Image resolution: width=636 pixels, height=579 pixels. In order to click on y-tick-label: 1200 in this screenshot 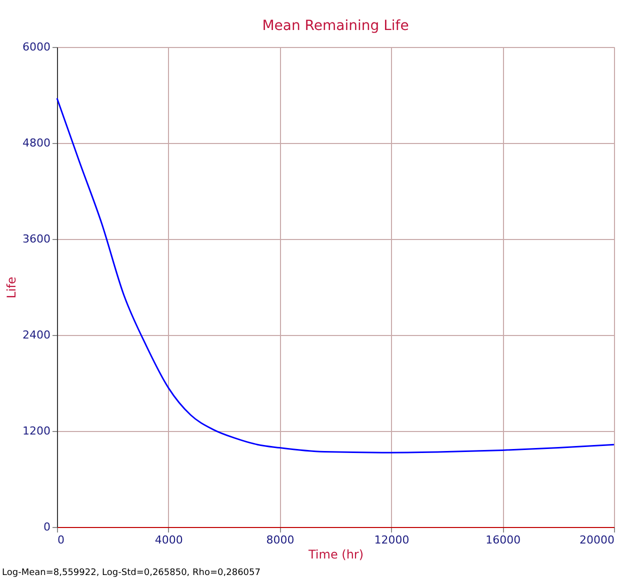, I will do `click(36, 431)`.